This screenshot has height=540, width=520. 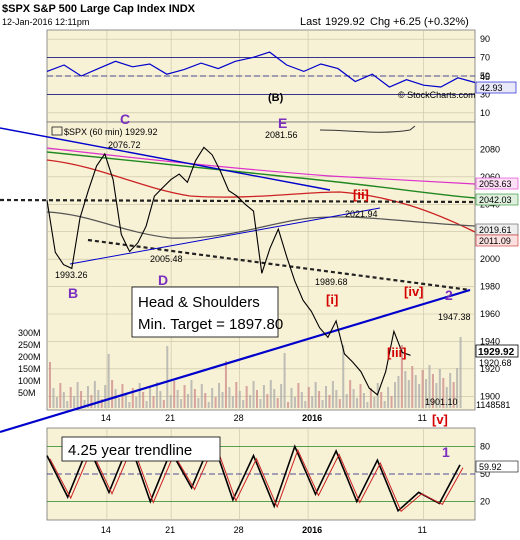 I want to click on volume-tick-3: 150M, so click(x=29, y=369).